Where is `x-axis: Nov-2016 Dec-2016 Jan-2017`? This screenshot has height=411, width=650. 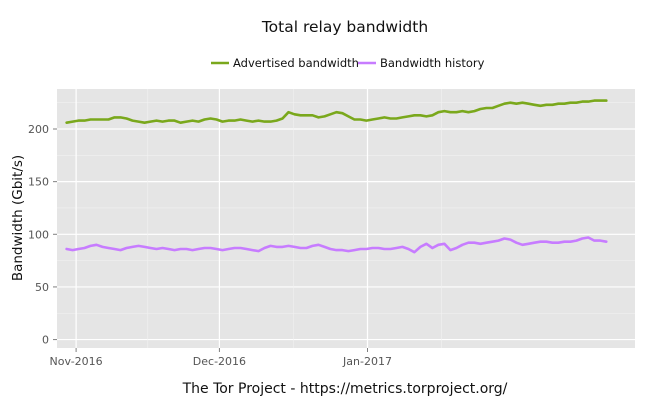 x-axis: Nov-2016 Dec-2016 Jan-2017 is located at coordinates (221, 358).